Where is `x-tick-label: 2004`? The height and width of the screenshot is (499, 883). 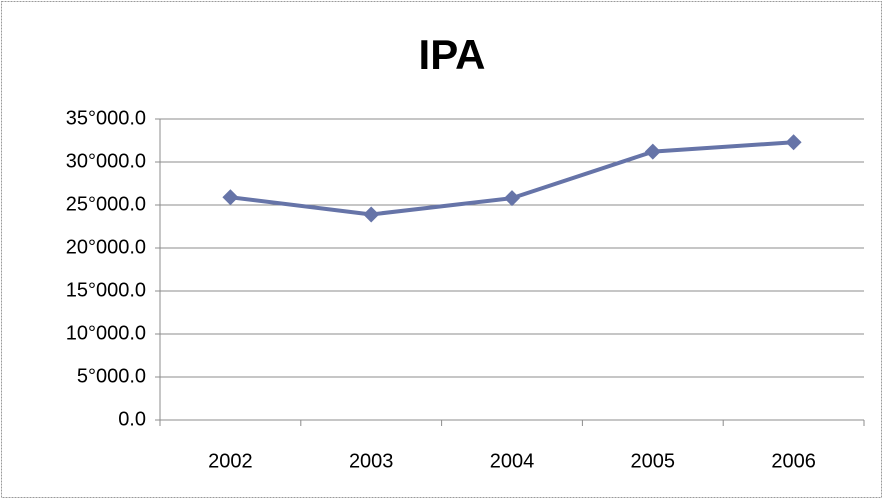
x-tick-label: 2004 is located at coordinates (512, 461).